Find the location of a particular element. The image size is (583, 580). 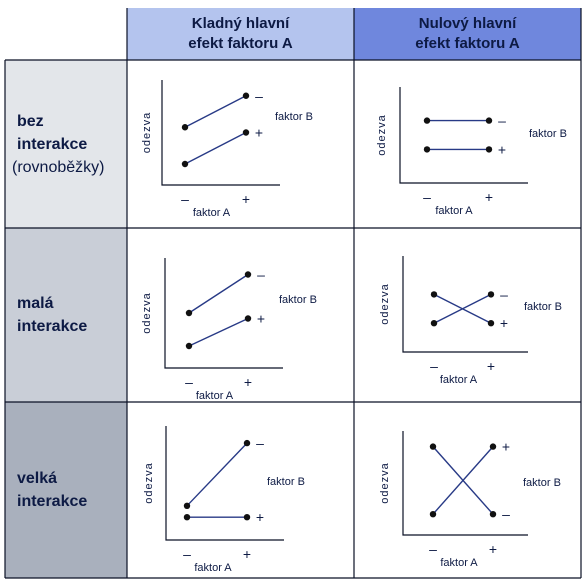

plot2-point-1-minus is located at coordinates (427, 149).